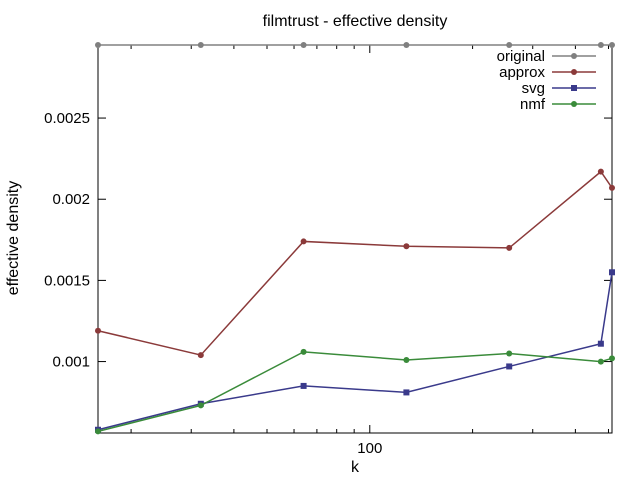 The image size is (640, 480). Describe the element at coordinates (355, 45) in the screenshot. I see `series-original` at that location.